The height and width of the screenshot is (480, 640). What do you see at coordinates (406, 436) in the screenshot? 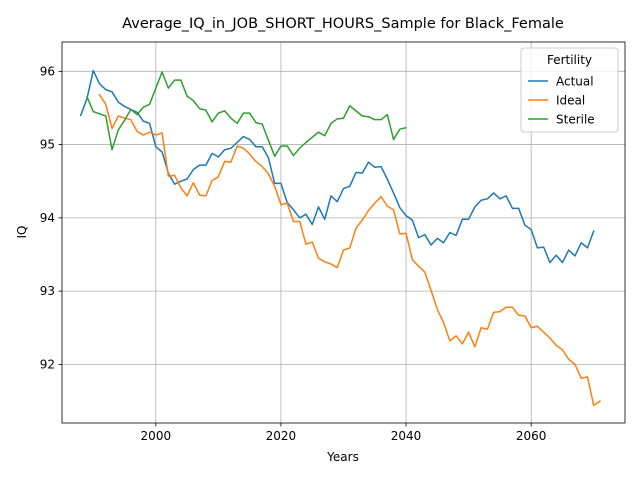
I see `x-tick-label: 2040` at bounding box center [406, 436].